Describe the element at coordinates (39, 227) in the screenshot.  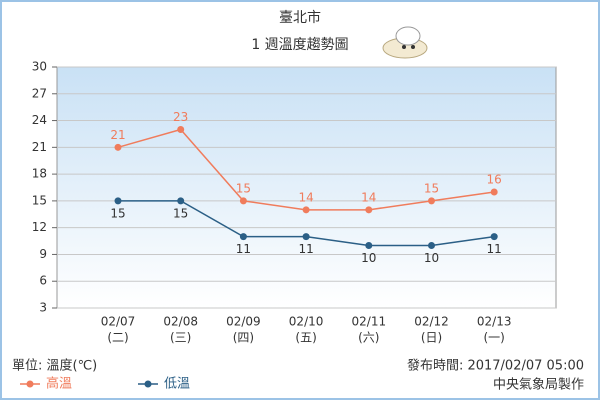
I see `y-tick-label: 12` at that location.